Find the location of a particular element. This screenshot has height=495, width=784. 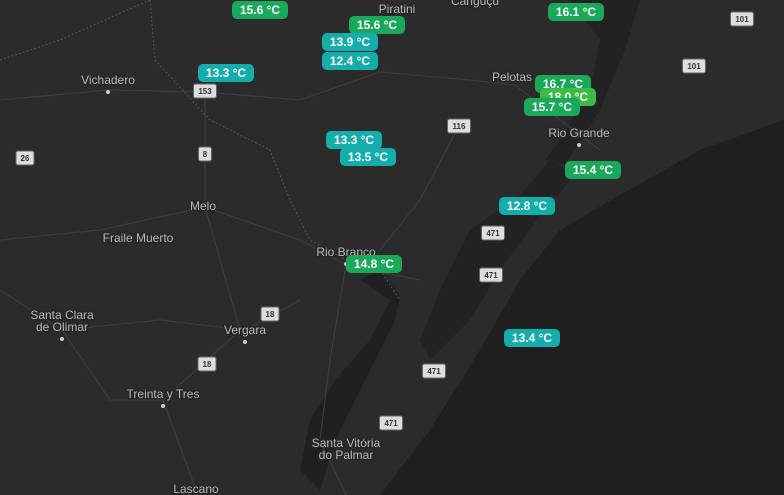

temperature-label: 15.7 °C is located at coordinates (552, 107).